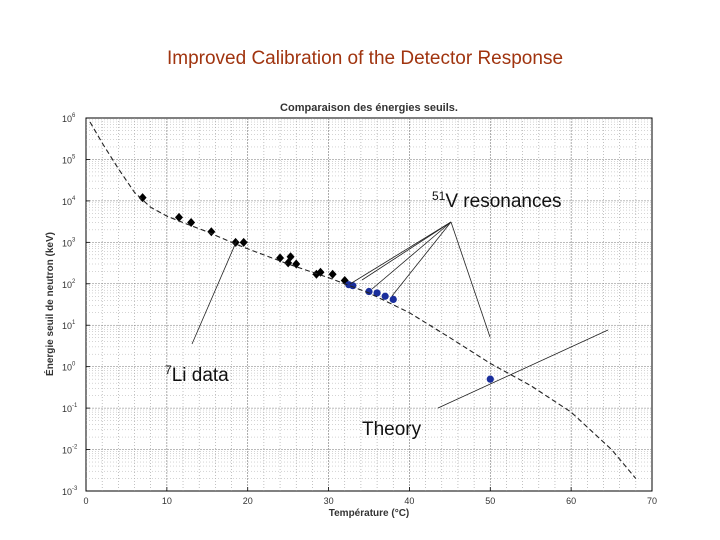  Describe the element at coordinates (248, 501) in the screenshot. I see `x-tick-label: 20` at that location.